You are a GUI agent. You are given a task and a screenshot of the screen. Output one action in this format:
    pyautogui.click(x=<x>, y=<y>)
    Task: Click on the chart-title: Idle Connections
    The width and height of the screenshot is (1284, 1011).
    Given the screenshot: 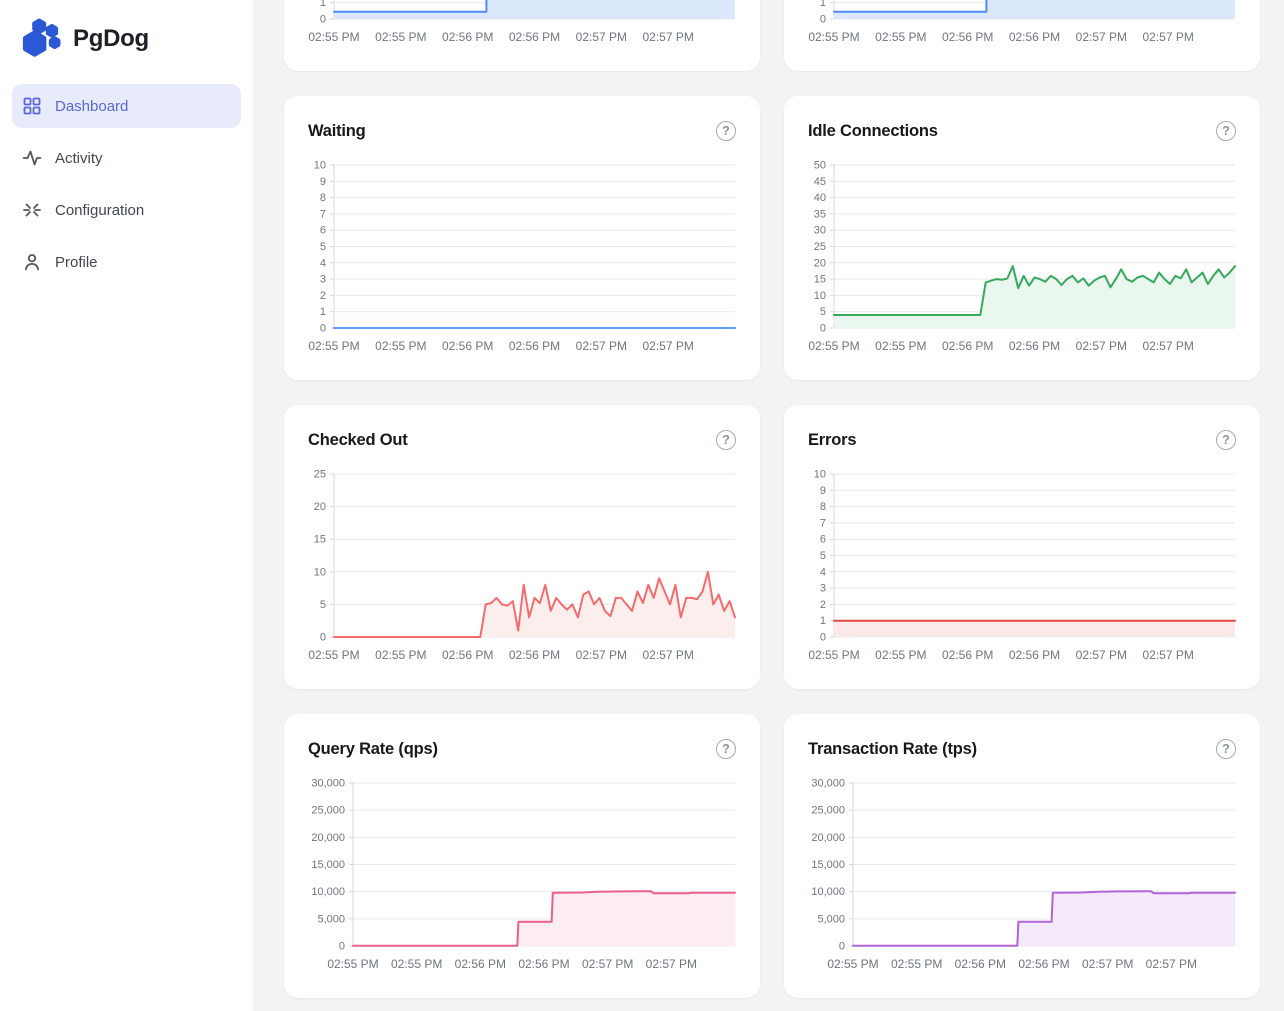 What is the action you would take?
    pyautogui.click(x=873, y=130)
    